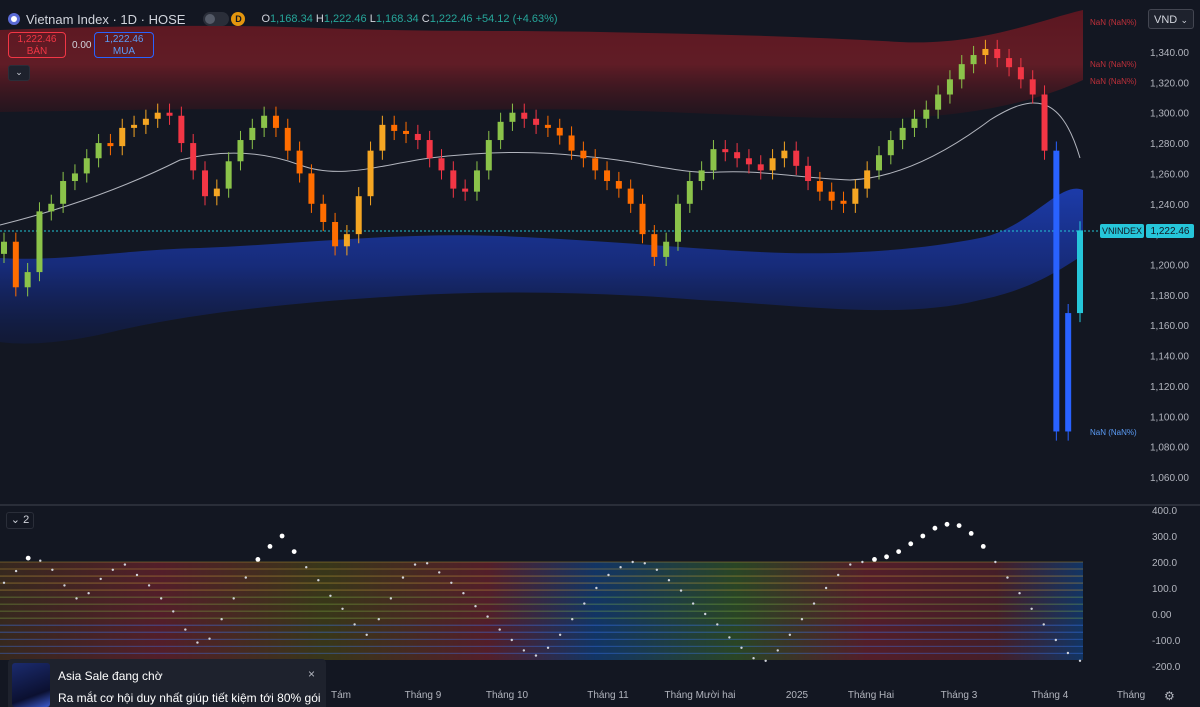 The image size is (1200, 707). What do you see at coordinates (1169, 205) in the screenshot?
I see `price-tick-label: 1,240.00` at bounding box center [1169, 205].